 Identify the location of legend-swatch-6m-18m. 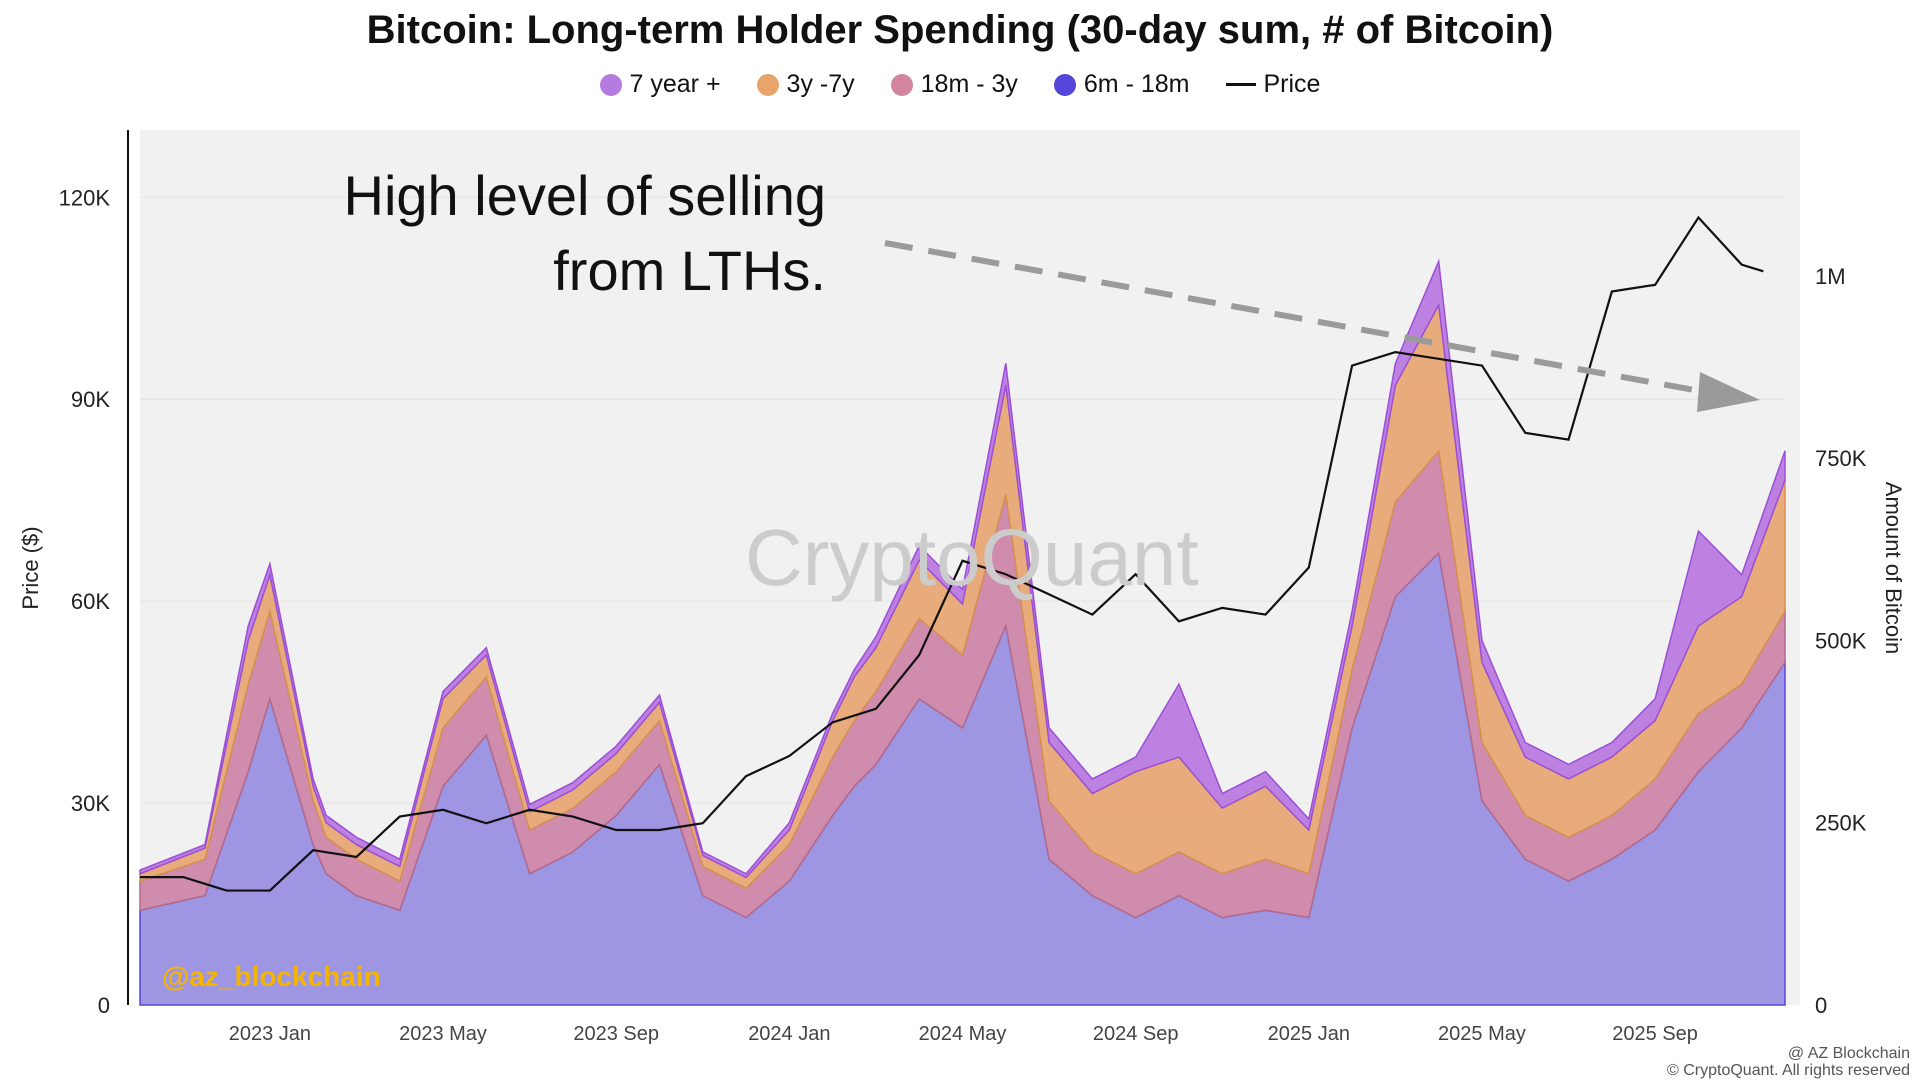
(1064, 84).